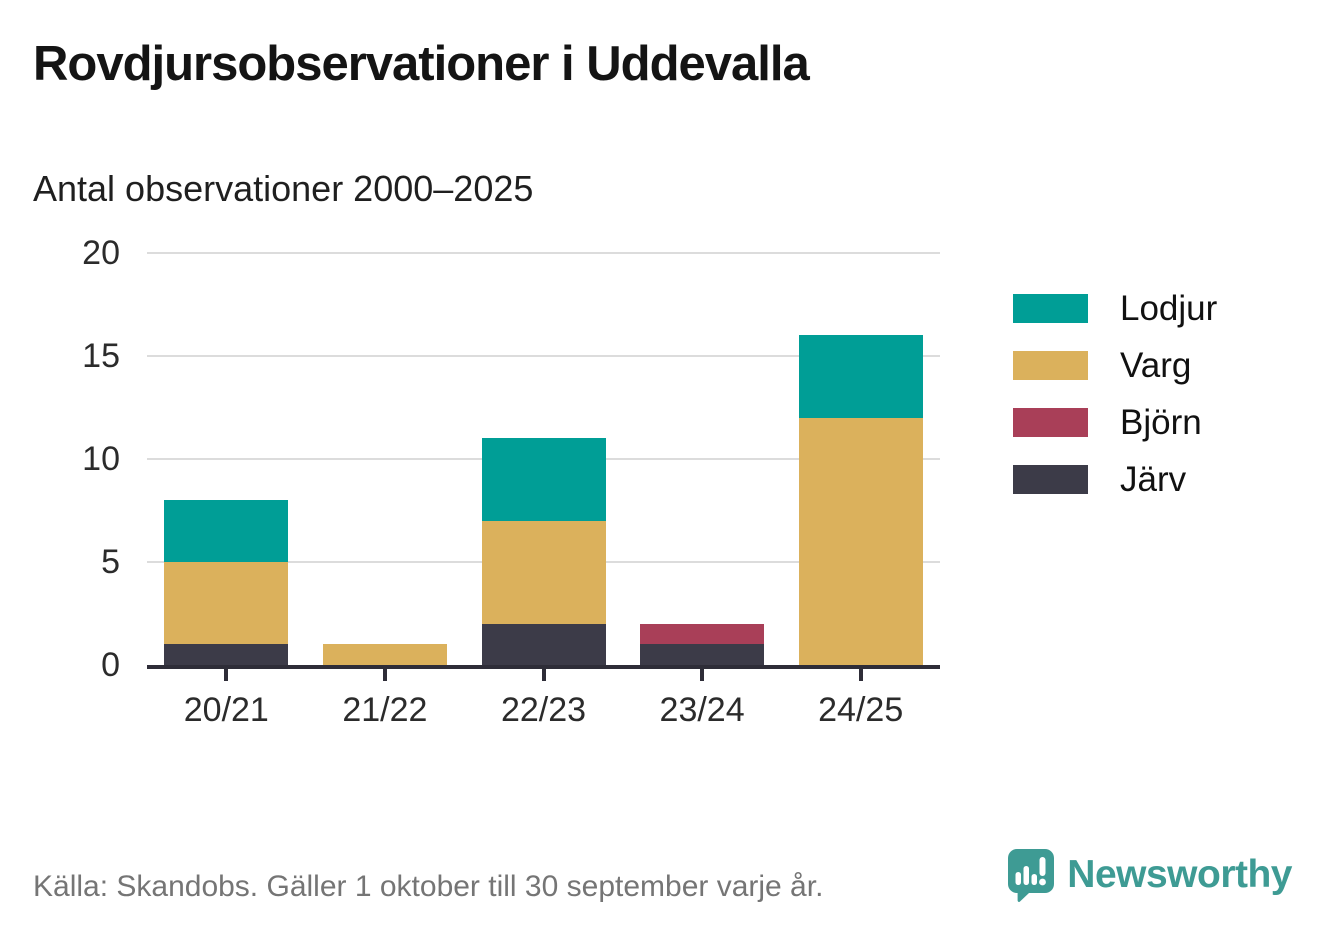 Image resolution: width=1322 pixels, height=939 pixels. I want to click on y-tick-label-0: 0, so click(110, 665).